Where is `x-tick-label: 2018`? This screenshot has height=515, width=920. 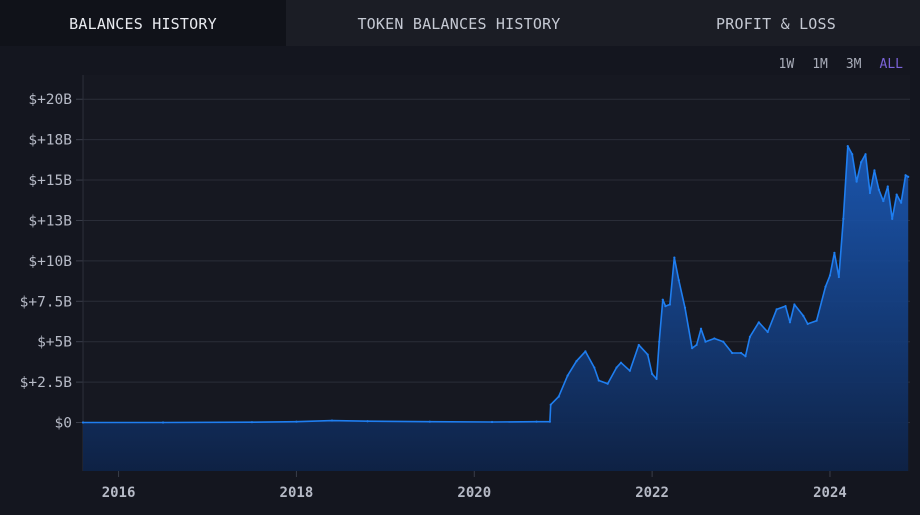 x-tick-label: 2018 is located at coordinates (297, 493).